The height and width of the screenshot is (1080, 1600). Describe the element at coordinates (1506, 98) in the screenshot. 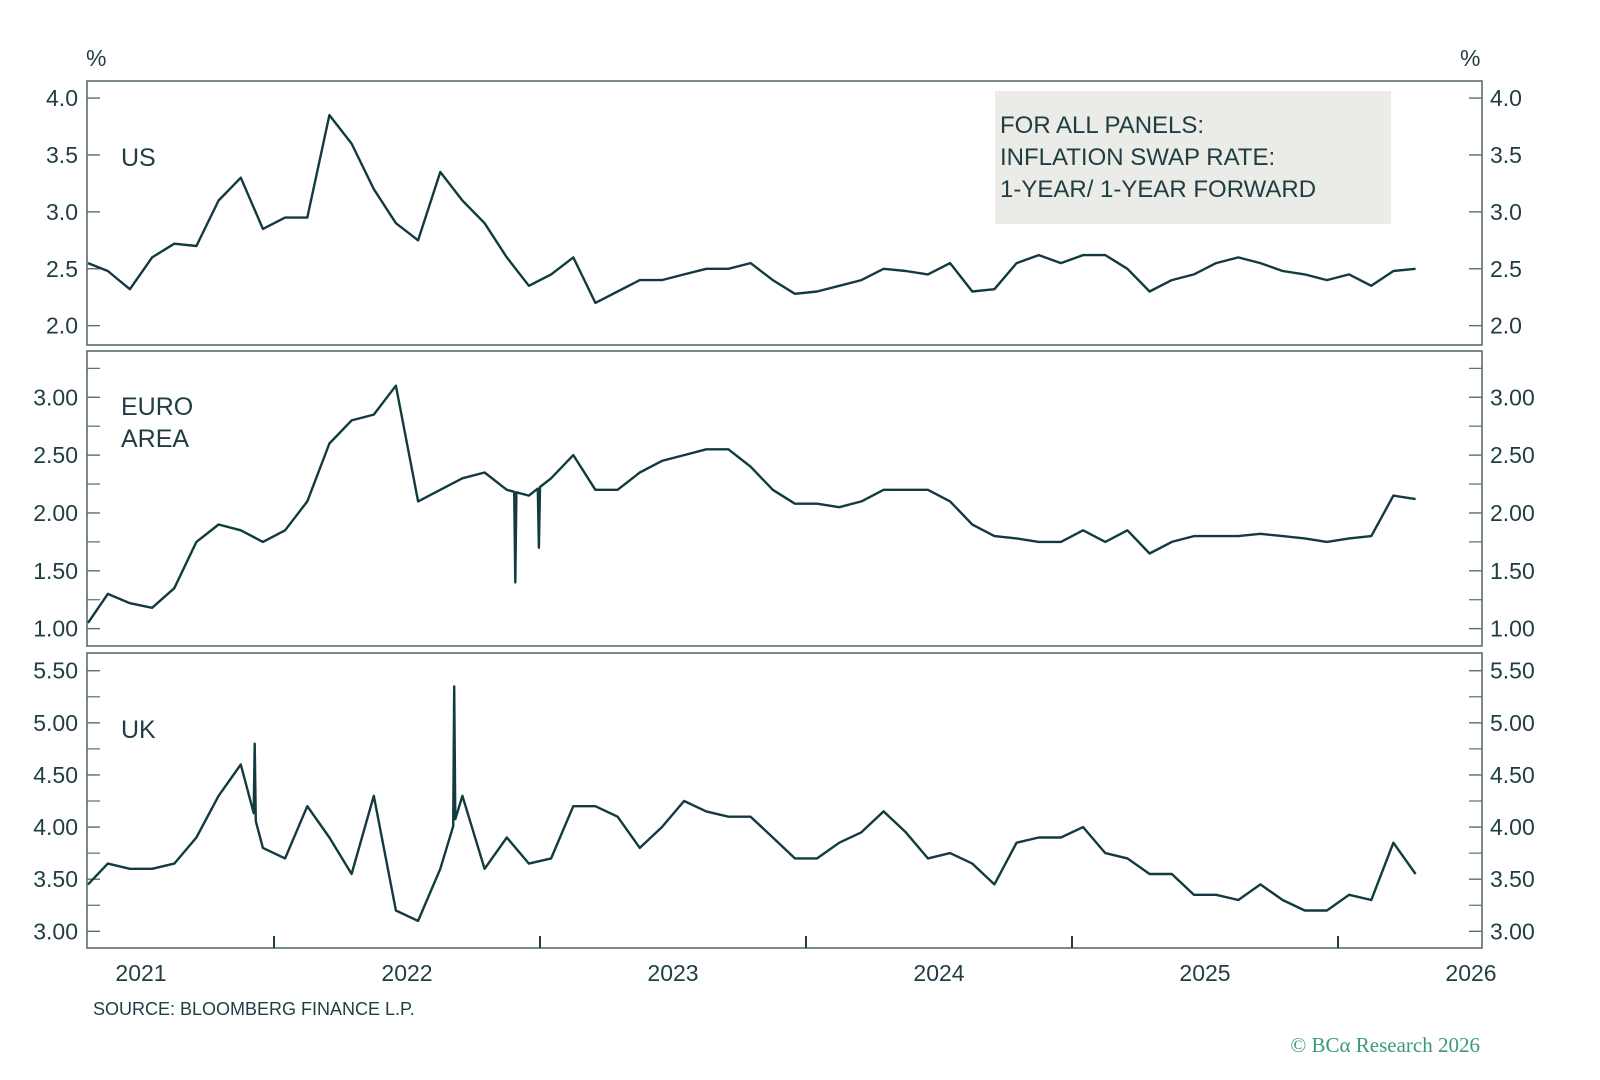

I see `y-tick-label-right: 4.0` at that location.